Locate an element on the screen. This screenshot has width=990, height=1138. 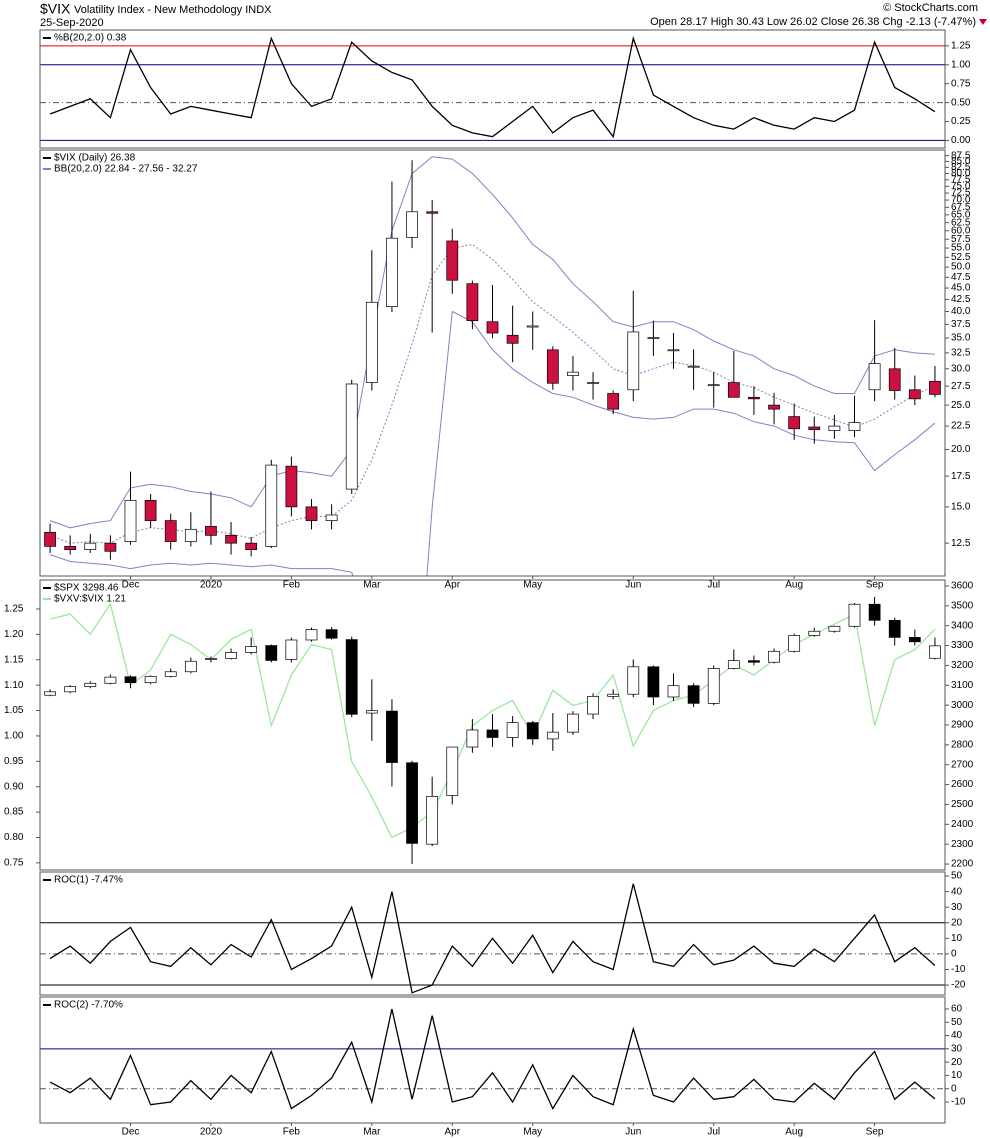
x-tick-label: Jul is located at coordinates (713, 585).